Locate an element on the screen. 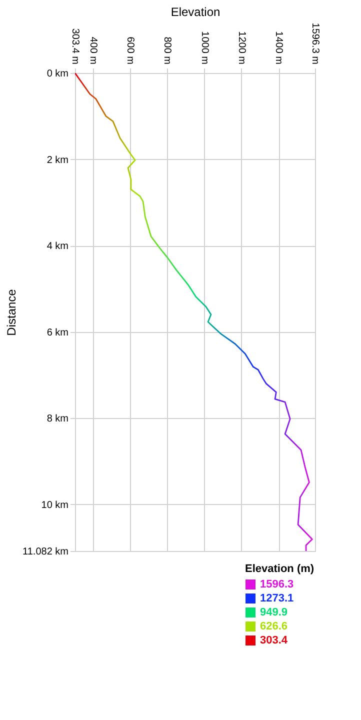  color-bar-label: 1596.3 is located at coordinates (277, 584).